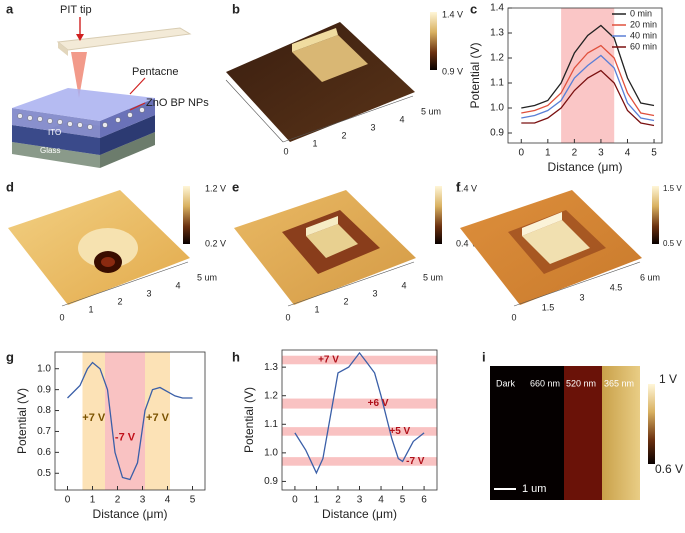  I want to click on legend-label: 40 min, so click(643, 35).